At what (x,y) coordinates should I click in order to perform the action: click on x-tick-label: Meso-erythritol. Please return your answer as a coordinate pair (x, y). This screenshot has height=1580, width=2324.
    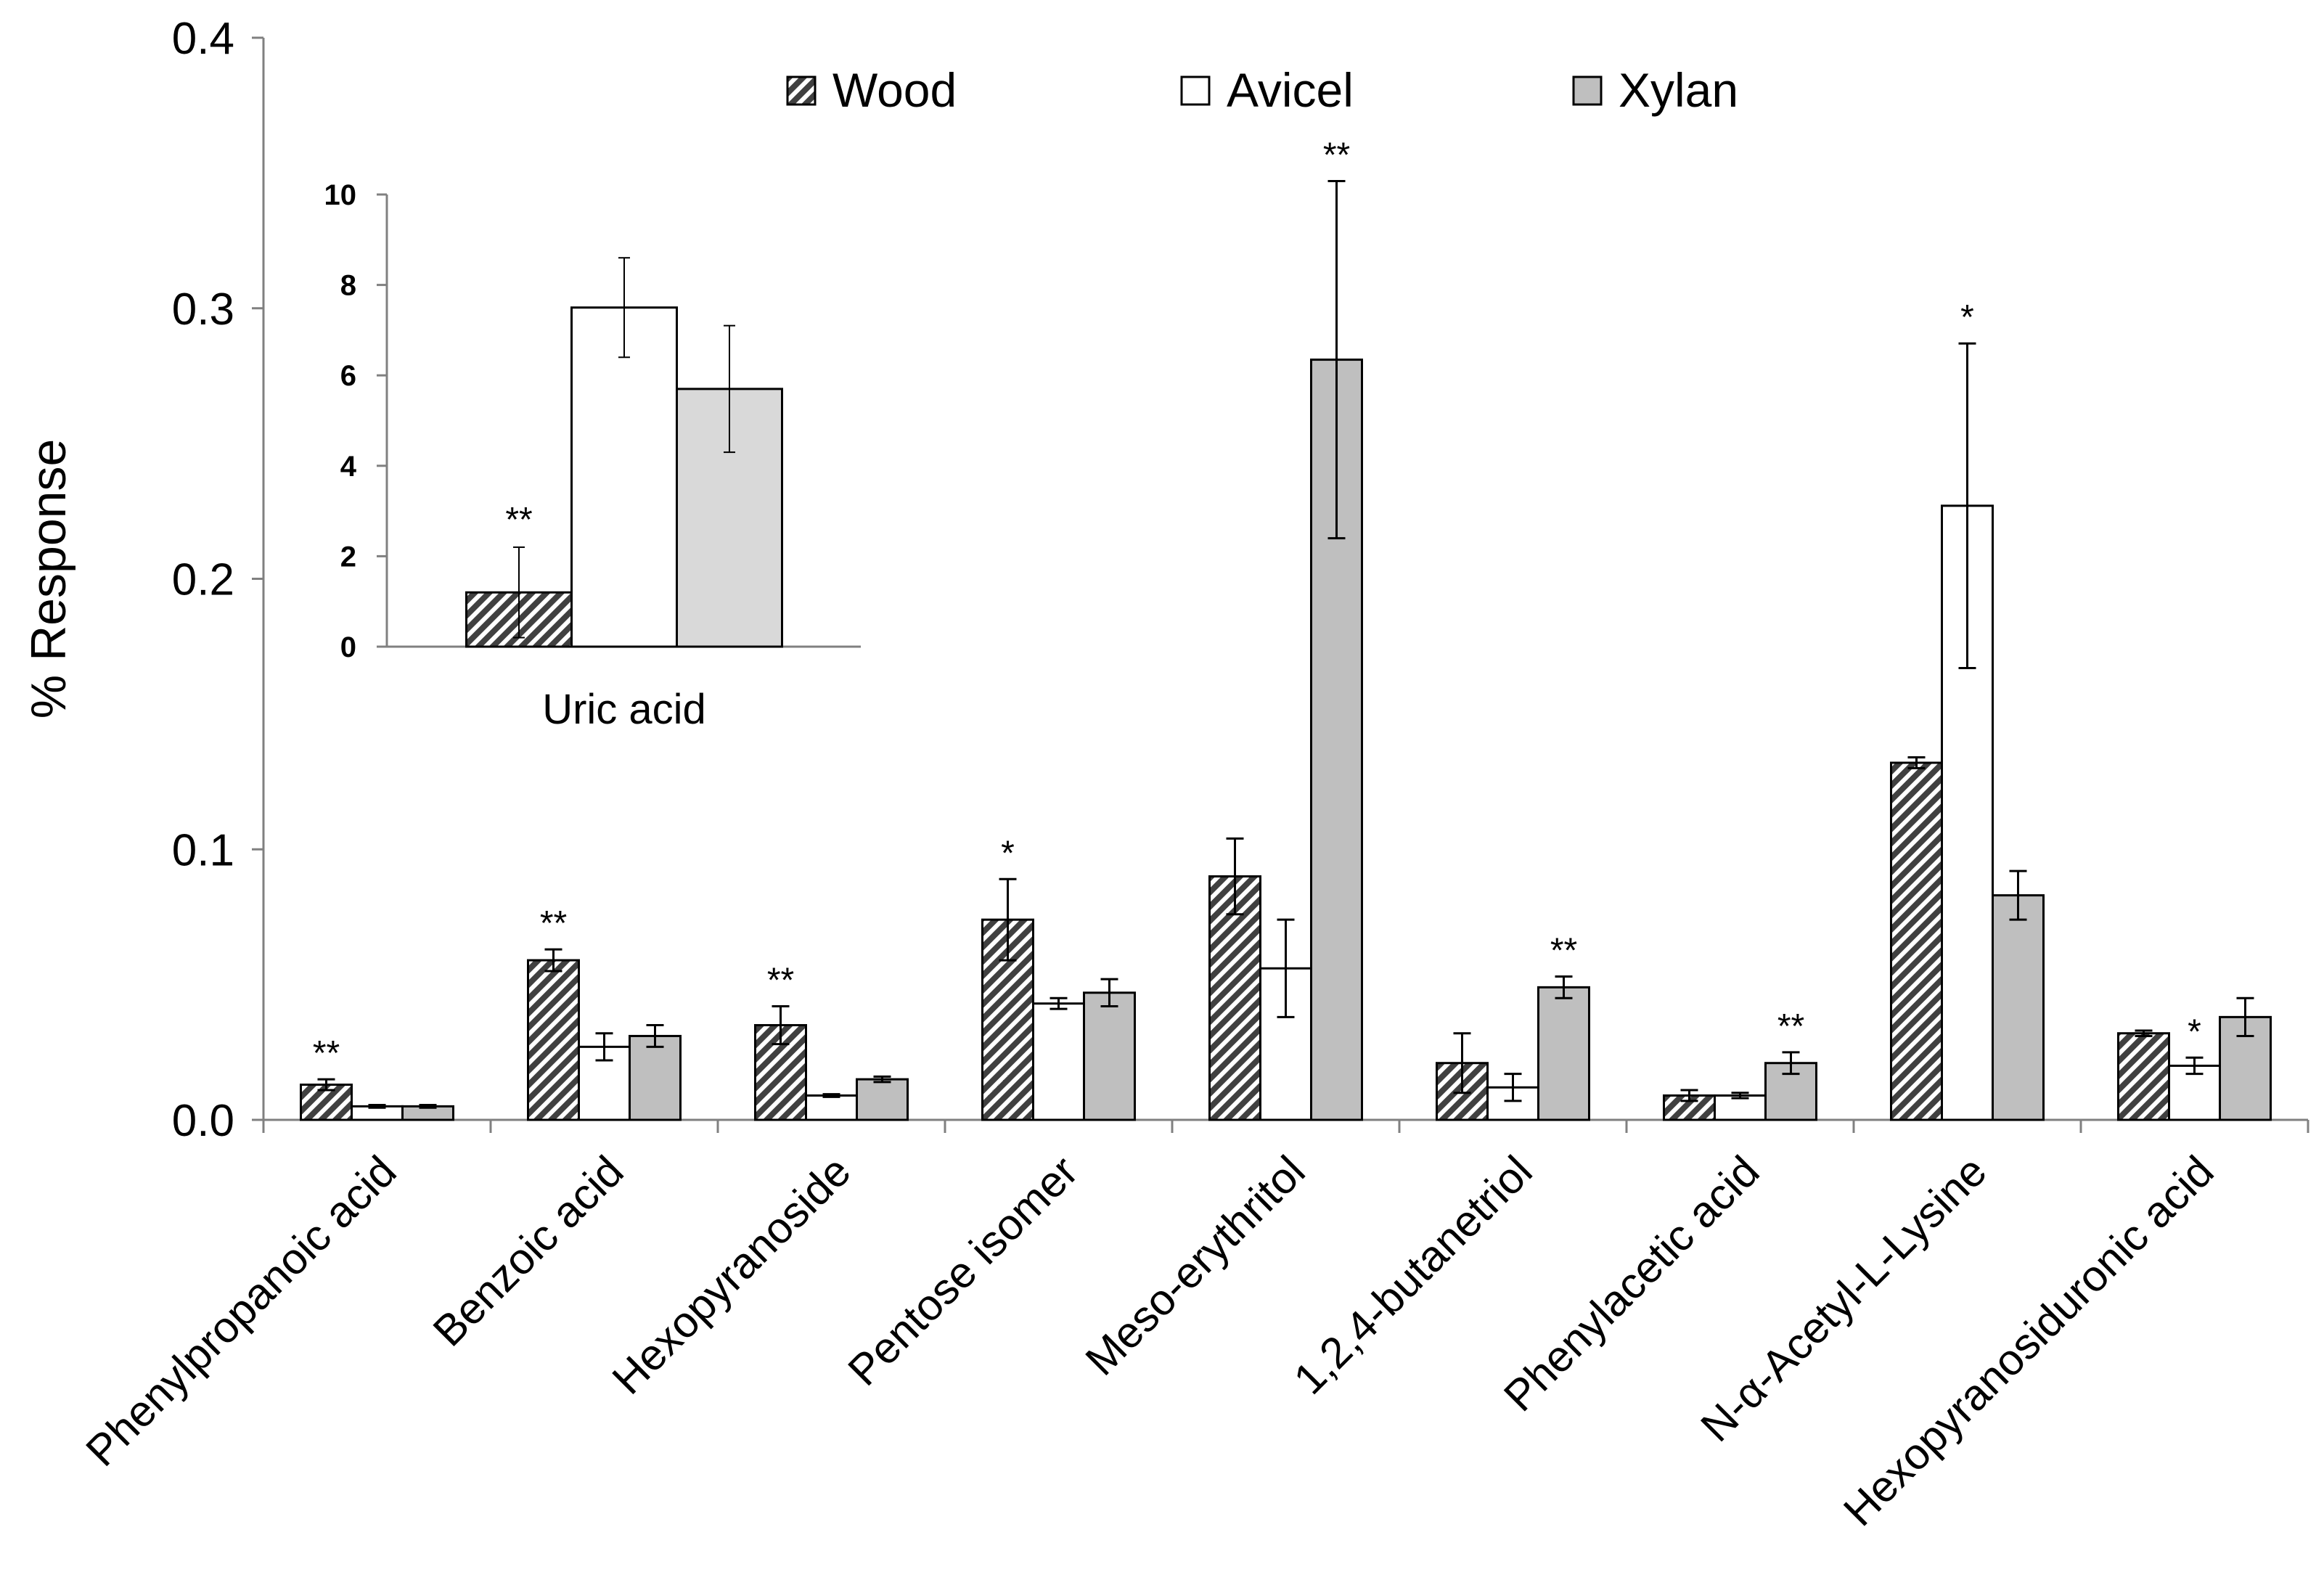
    Looking at the image, I should click on (1195, 1266).